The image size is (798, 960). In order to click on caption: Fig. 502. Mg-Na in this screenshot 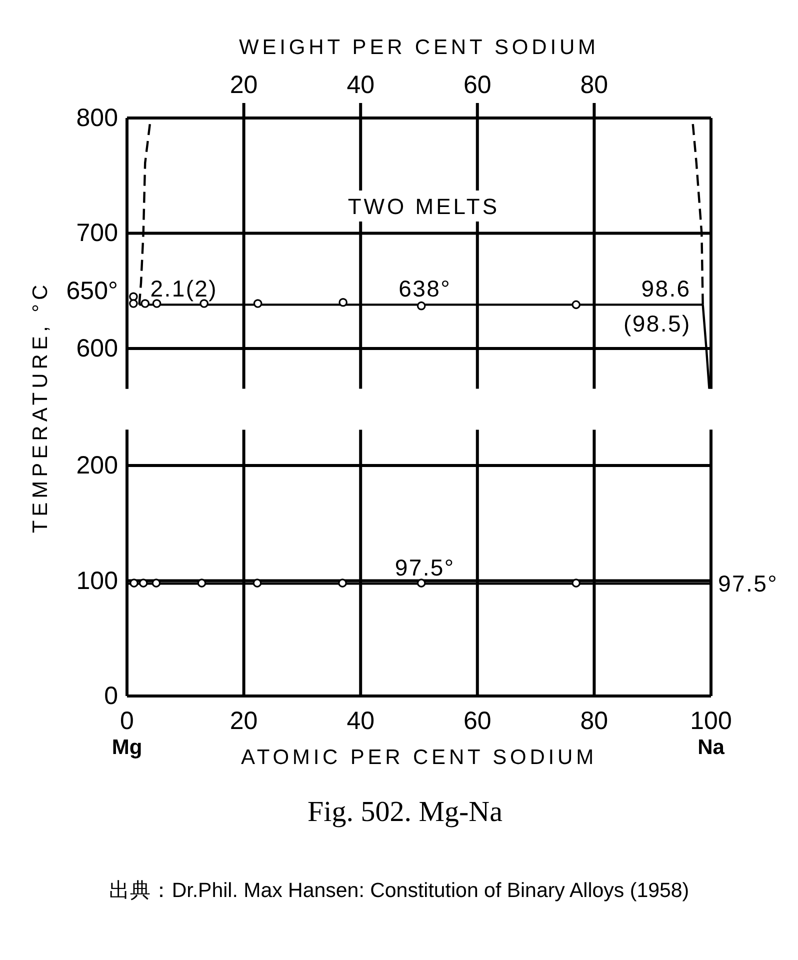, I will do `click(405, 812)`.